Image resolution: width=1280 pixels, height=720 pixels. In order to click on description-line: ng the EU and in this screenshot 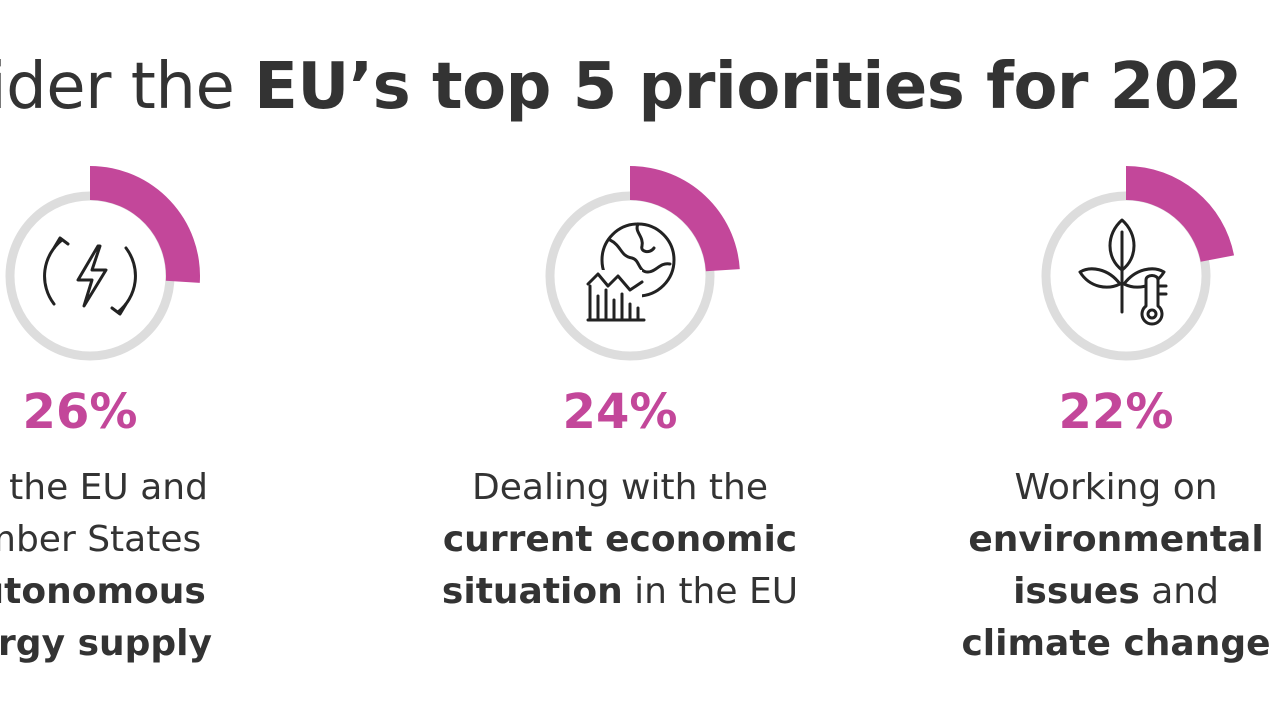, I will do `click(145, 488)`.